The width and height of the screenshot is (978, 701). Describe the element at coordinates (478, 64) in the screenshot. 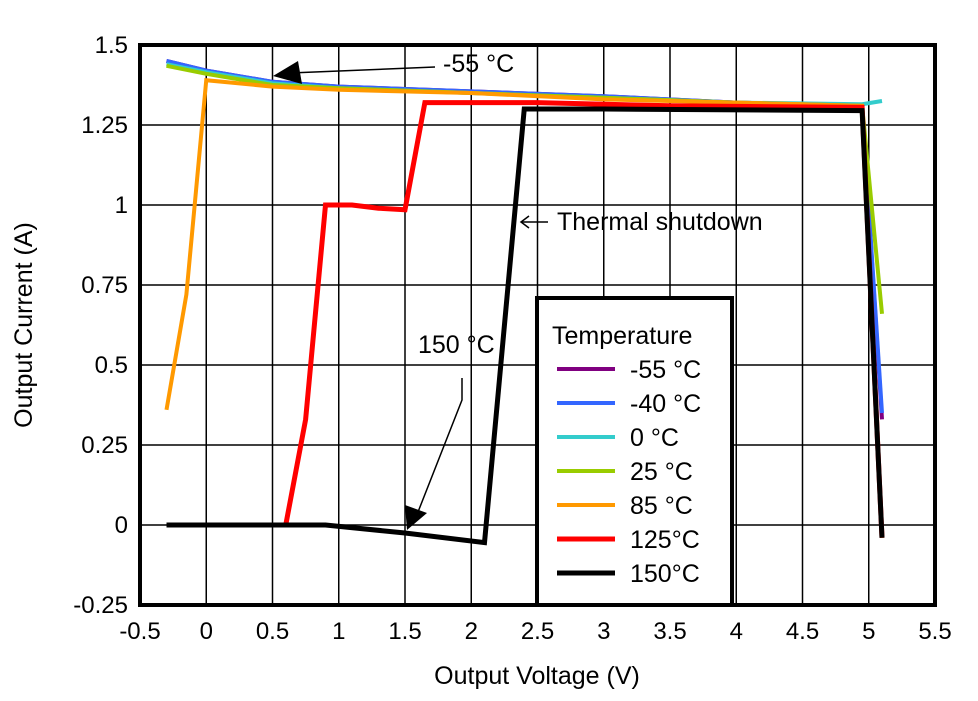

I see `annotation-55c: -55 °C` at that location.